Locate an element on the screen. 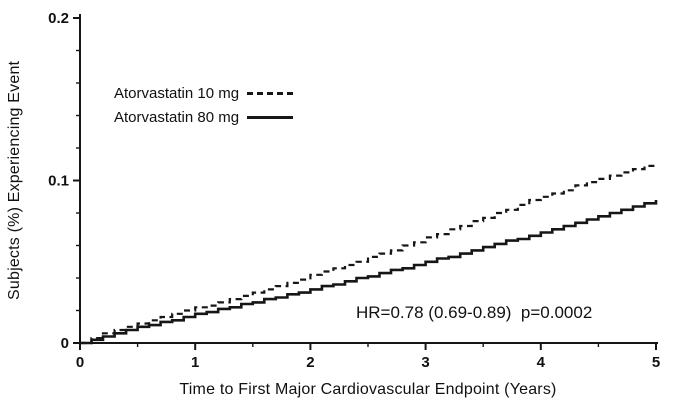 The image size is (682, 411). y-tick-label: 0 is located at coordinates (65, 343).